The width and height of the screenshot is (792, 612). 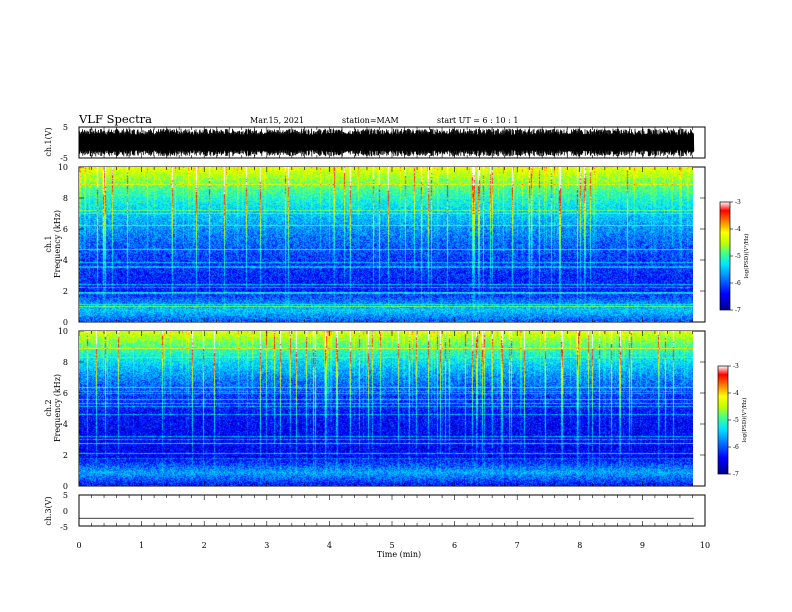 I want to click on x-tick-label: 4, so click(x=329, y=545).